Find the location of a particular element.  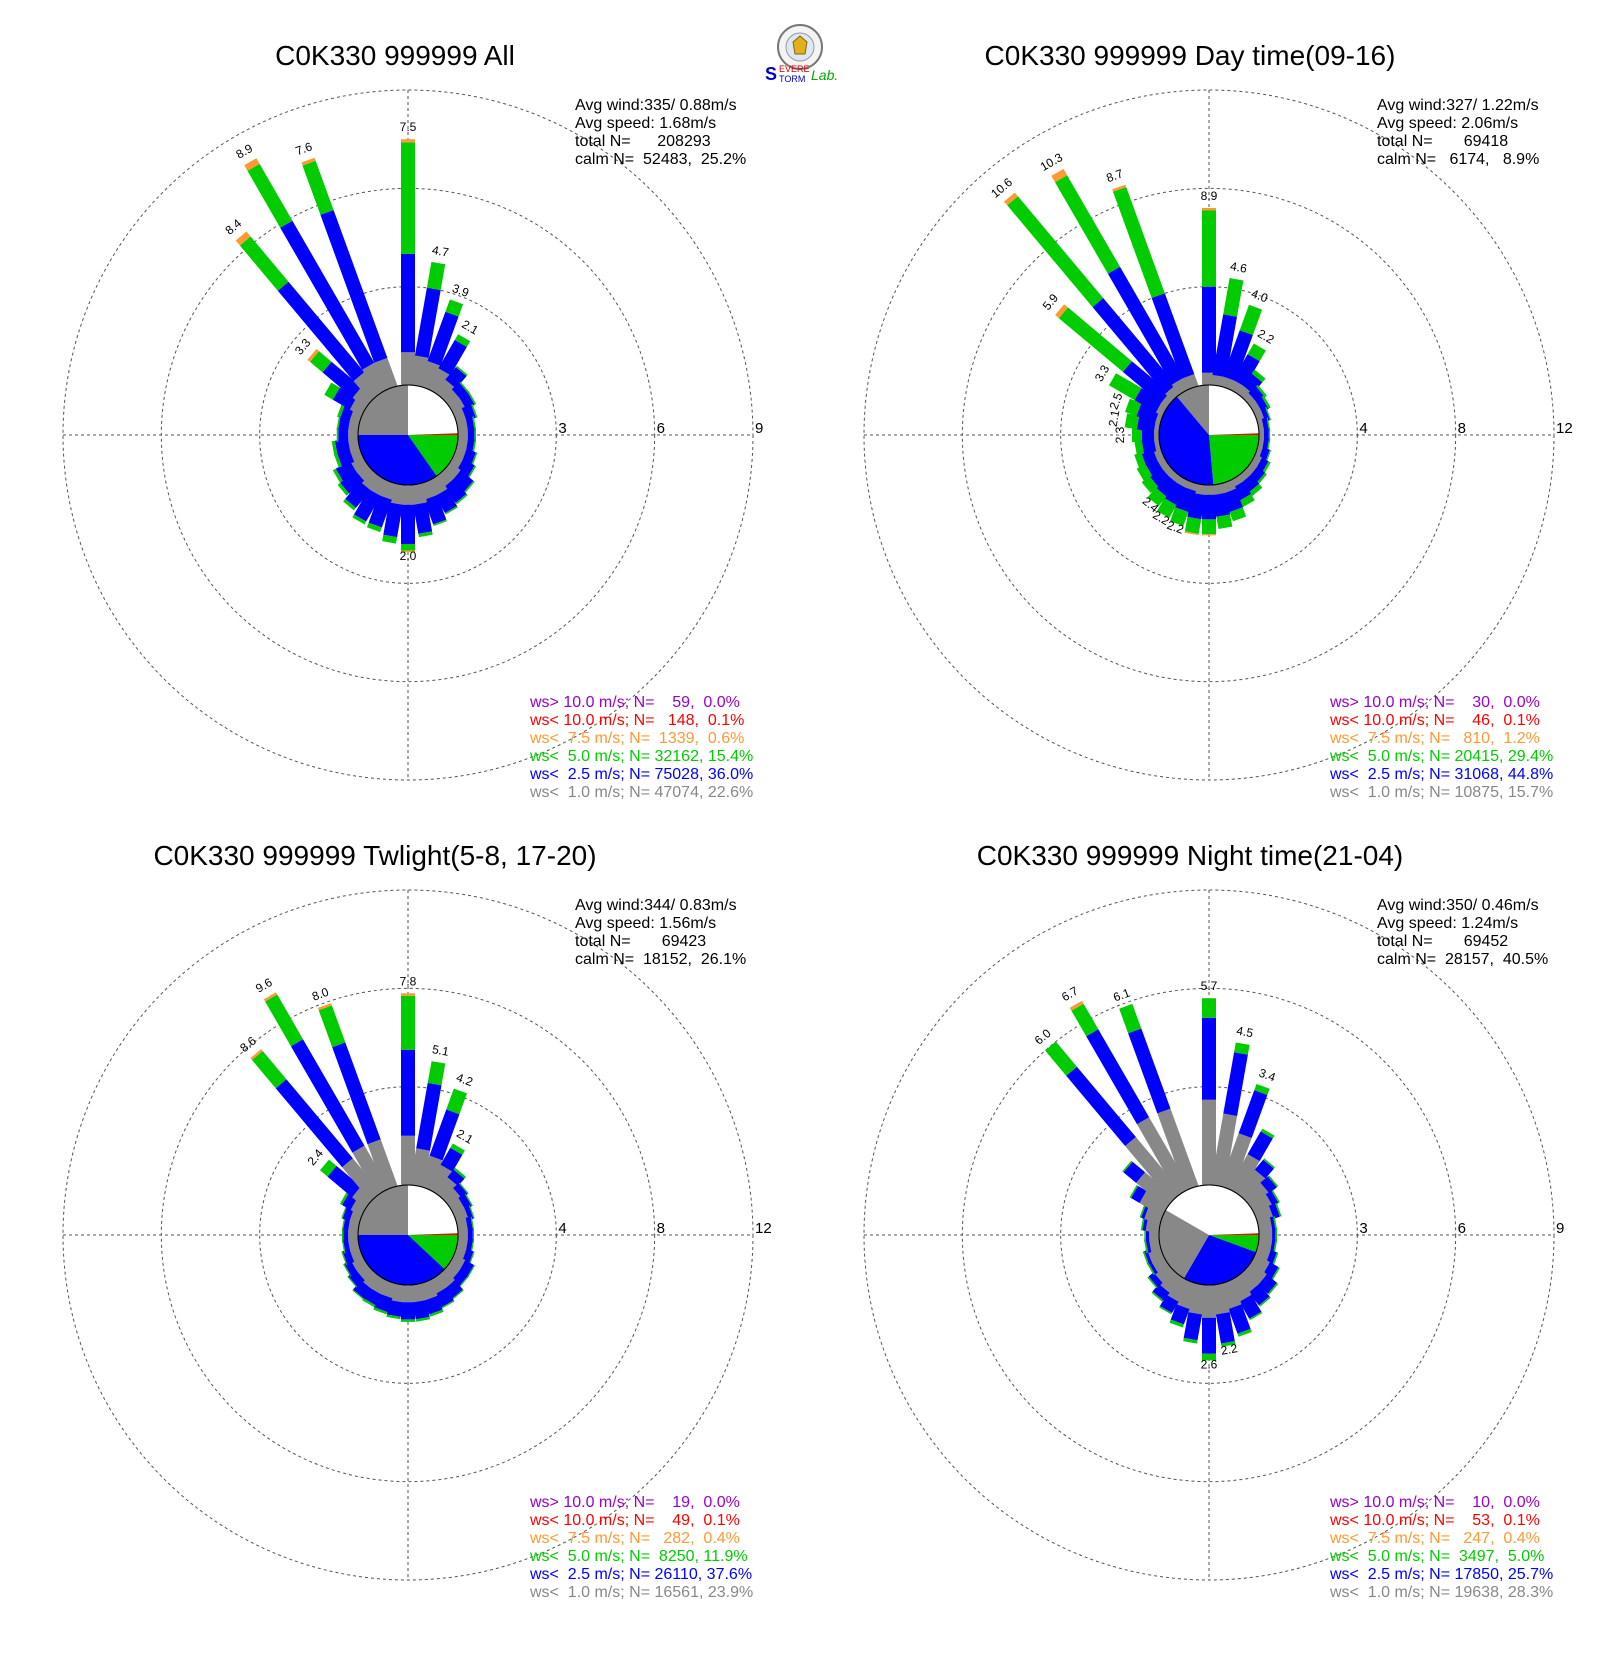

legend-entry: ws< 1.0 m/s; N= 47074, 22.6% is located at coordinates (641, 792).